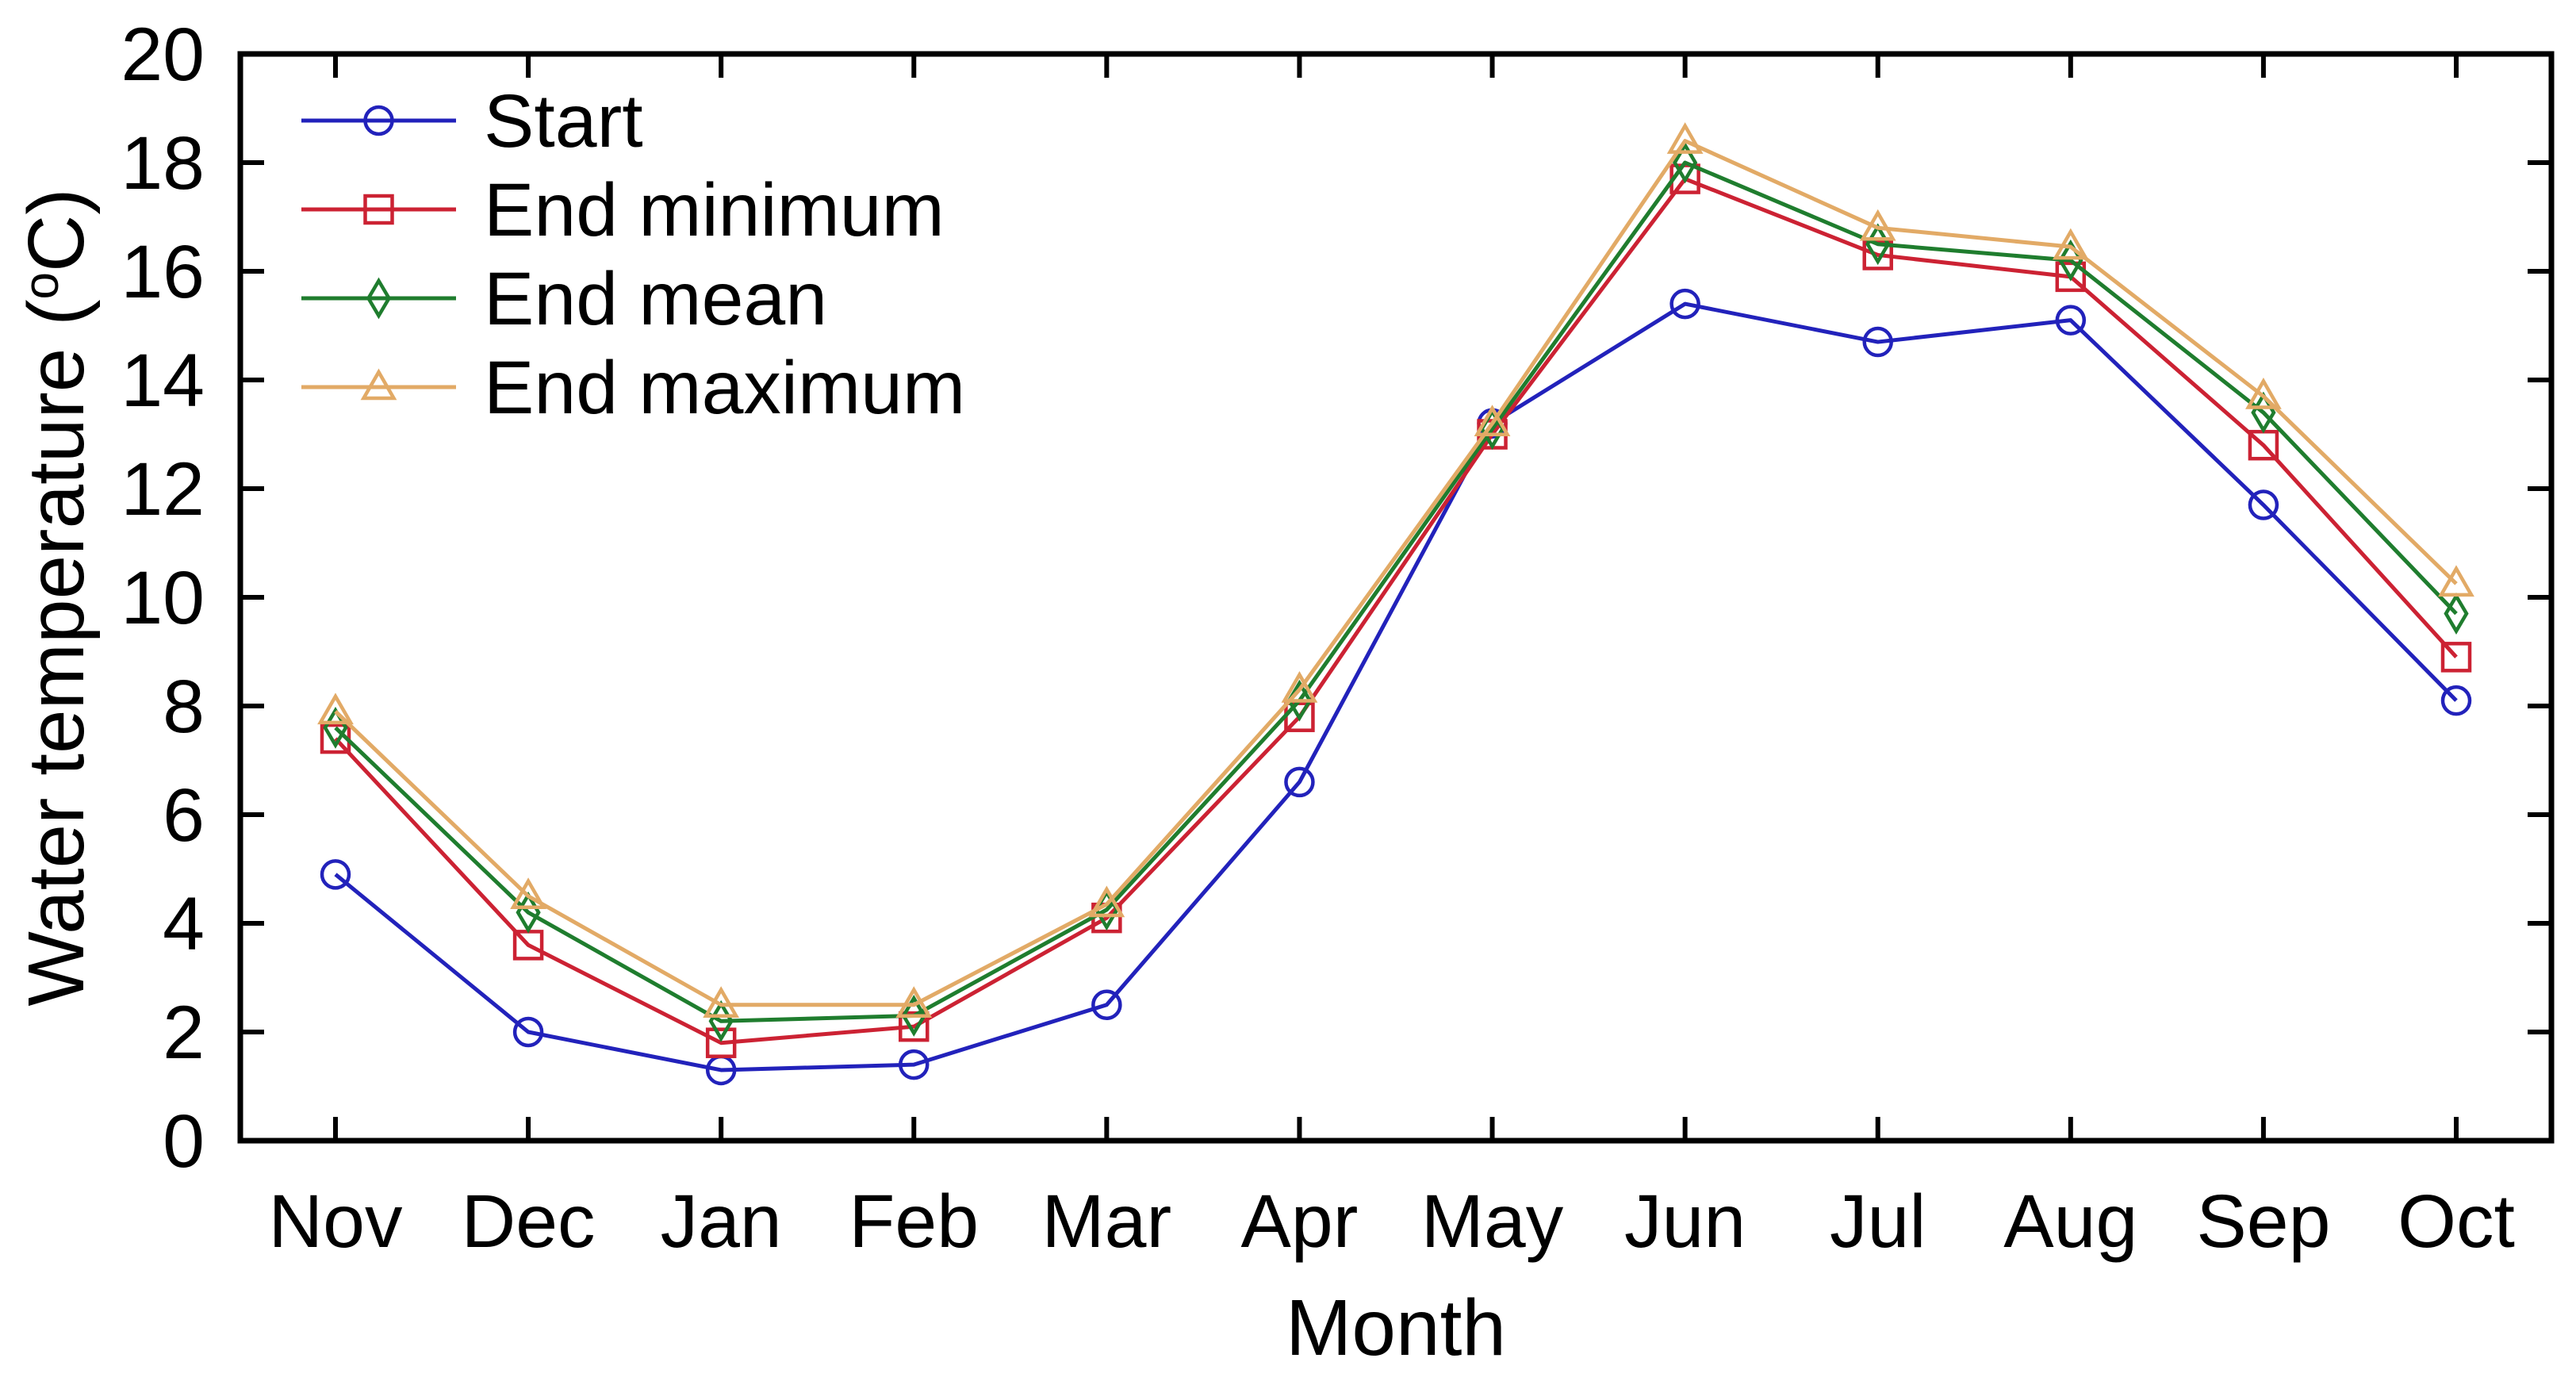 This screenshot has height=1385, width=2576. What do you see at coordinates (184, 924) in the screenshot?
I see `y-tick-label: 4` at bounding box center [184, 924].